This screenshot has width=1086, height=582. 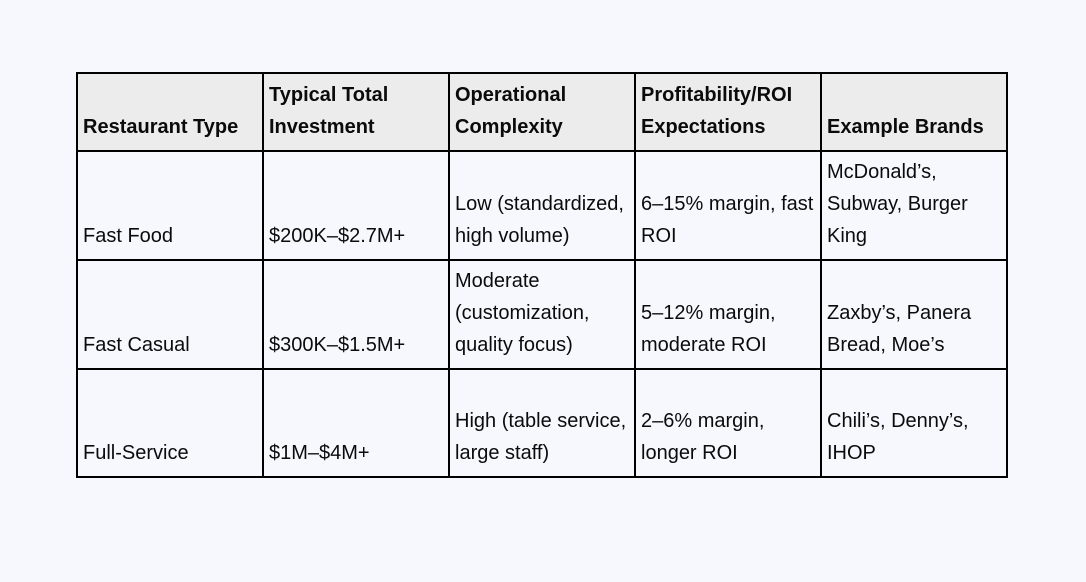 What do you see at coordinates (914, 314) in the screenshot?
I see `cell-example-brands: Zaxby’s, Panera Bread, Moe’s` at bounding box center [914, 314].